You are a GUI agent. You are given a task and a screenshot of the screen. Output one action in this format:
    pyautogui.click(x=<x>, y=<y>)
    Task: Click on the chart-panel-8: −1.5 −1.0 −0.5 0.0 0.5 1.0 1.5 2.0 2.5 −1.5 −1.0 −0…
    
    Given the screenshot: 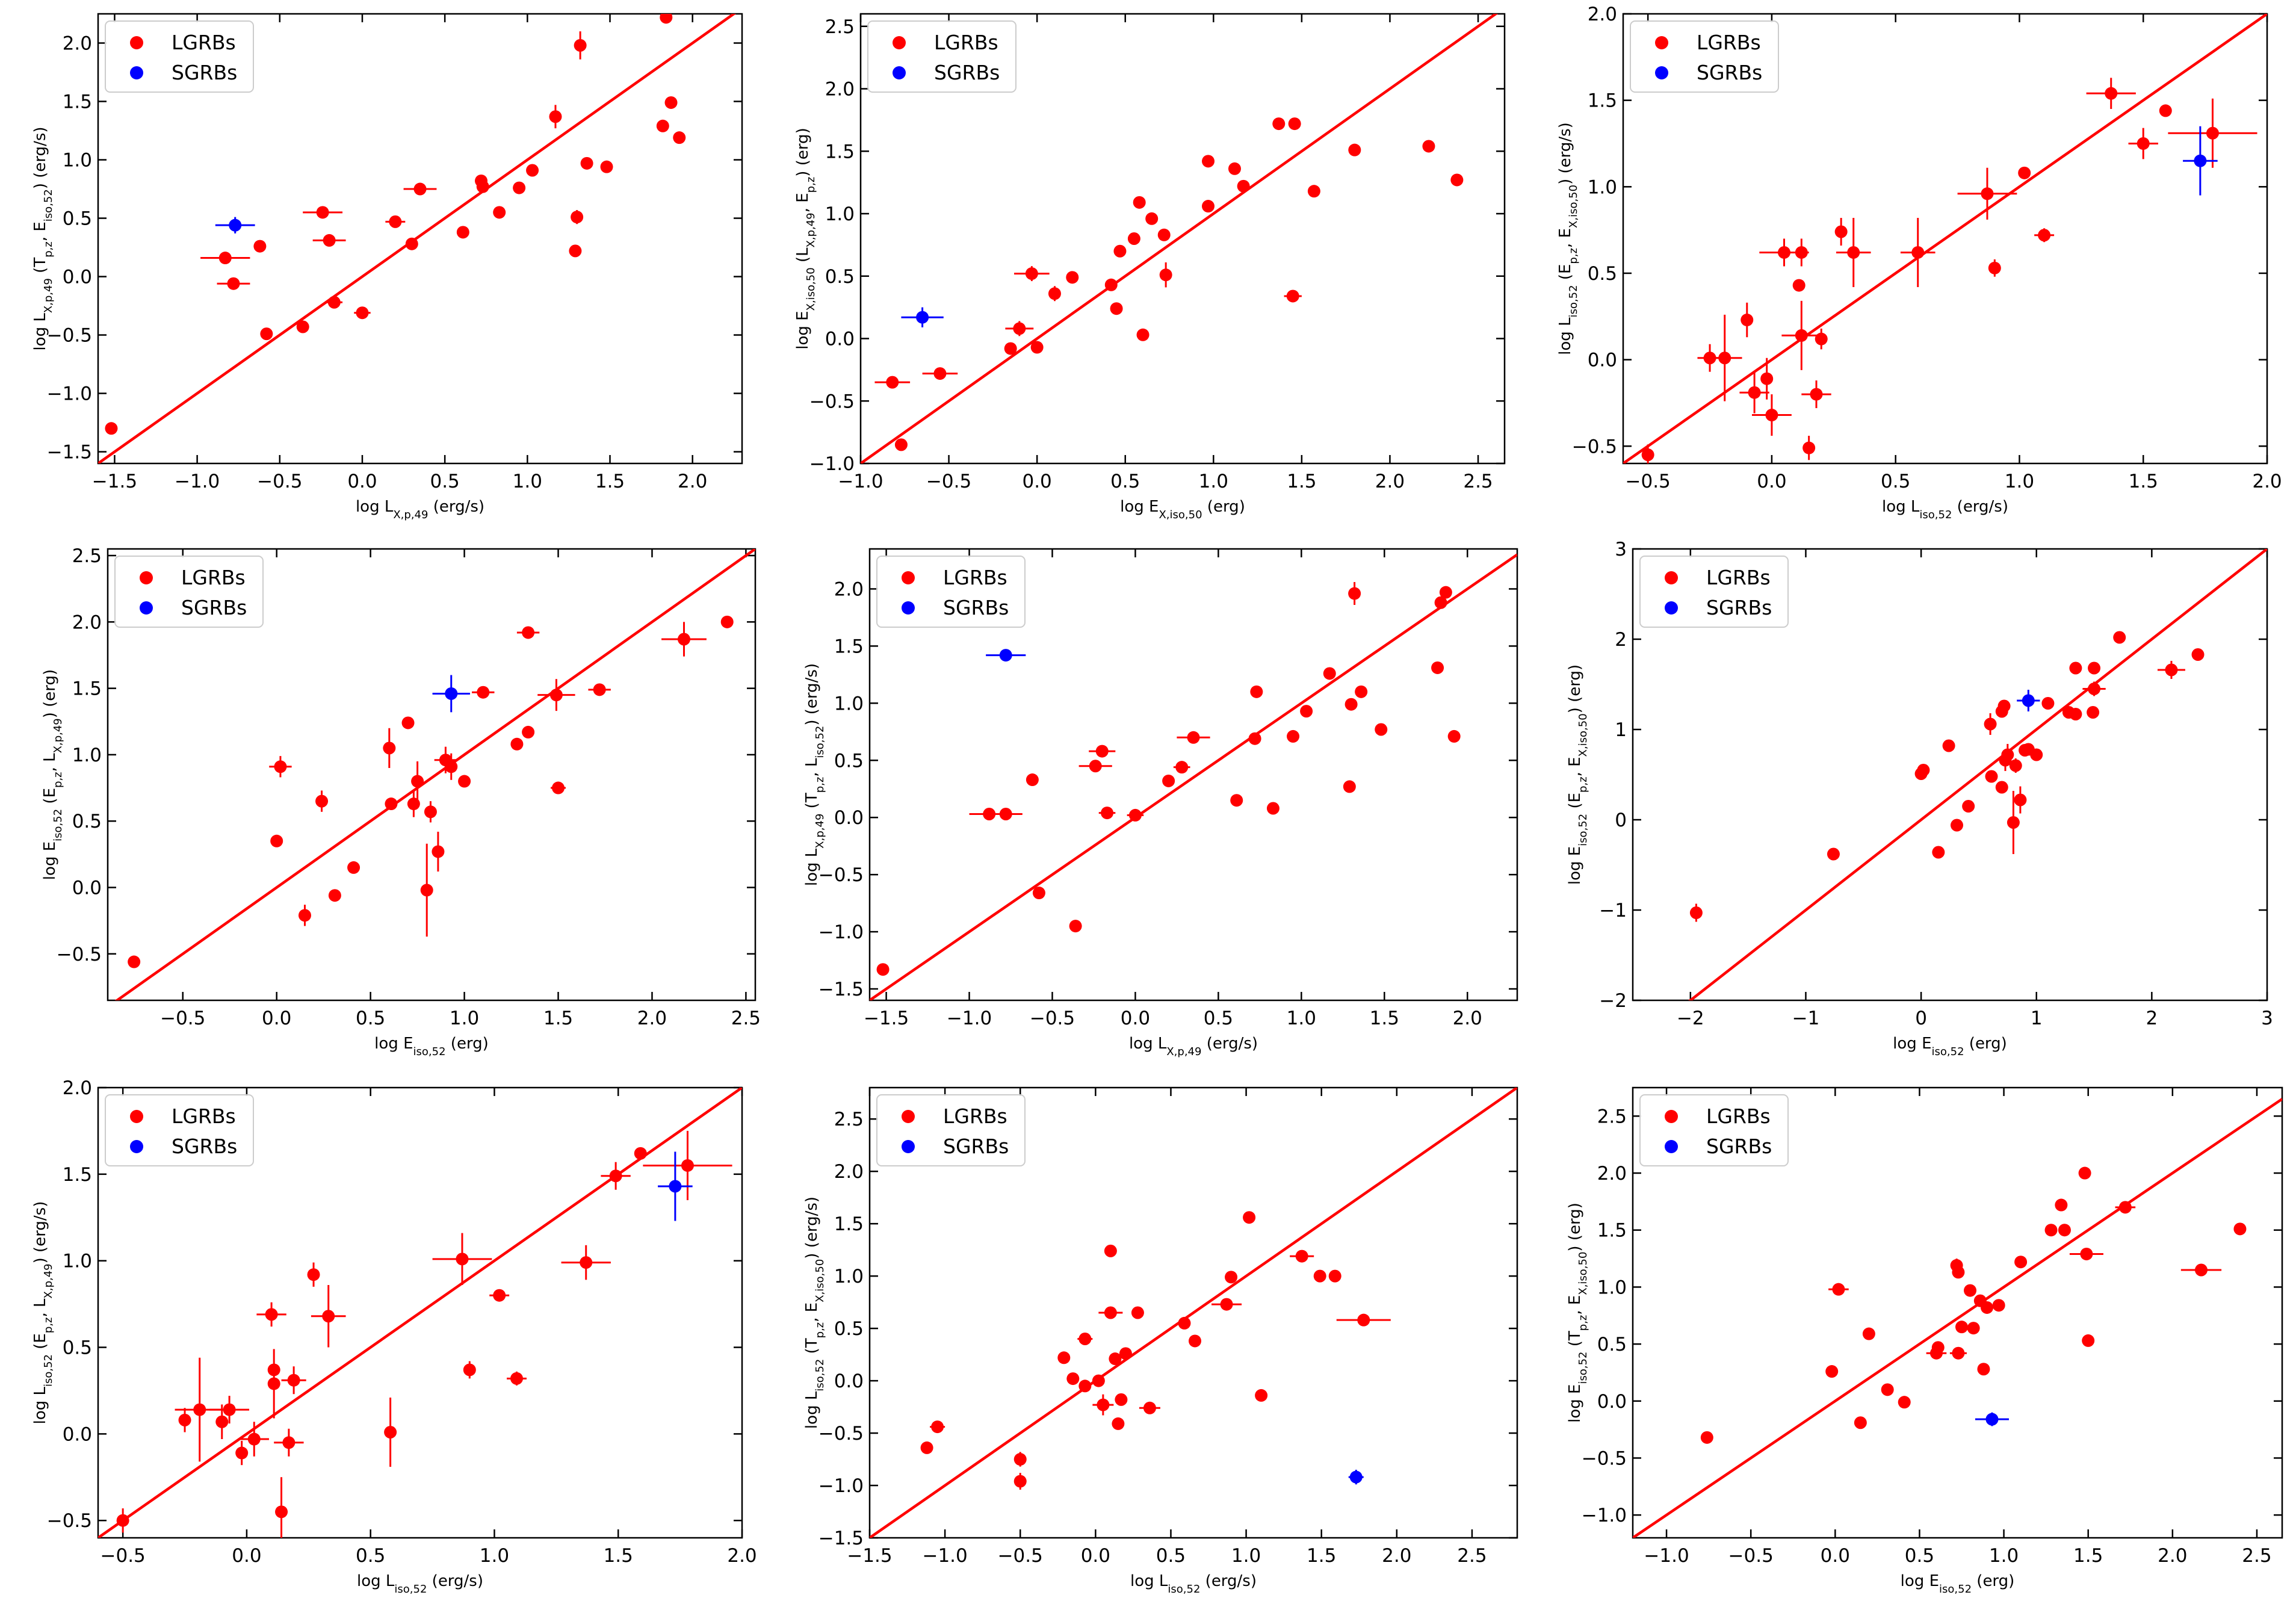 What is the action you would take?
    pyautogui.click(x=1160, y=1341)
    